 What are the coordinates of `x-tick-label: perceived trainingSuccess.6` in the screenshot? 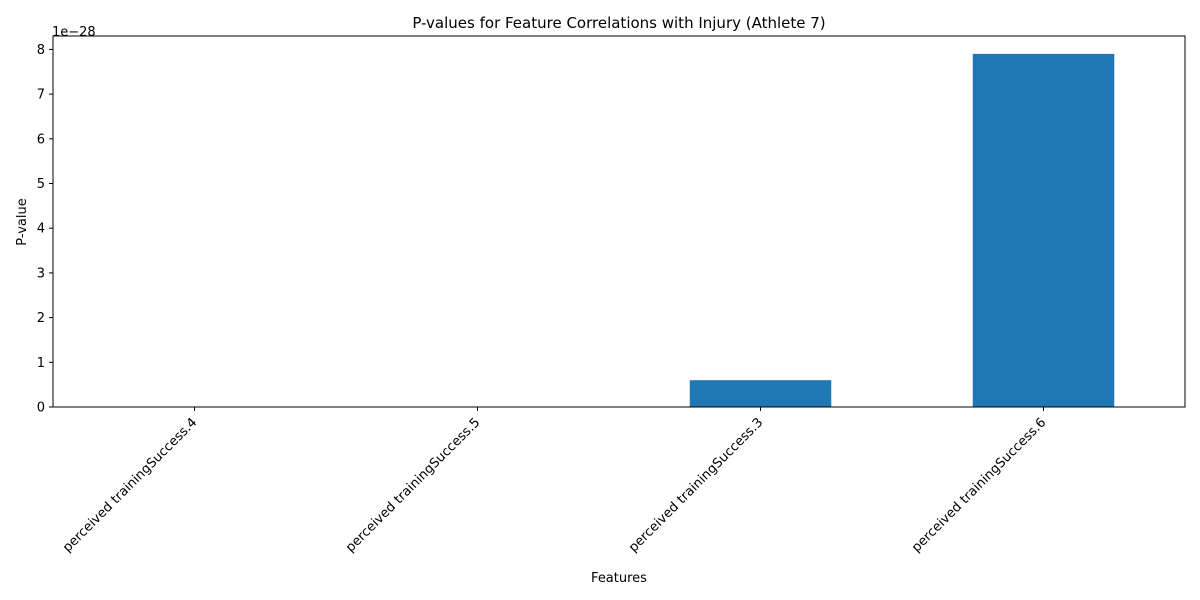 It's located at (979, 485).